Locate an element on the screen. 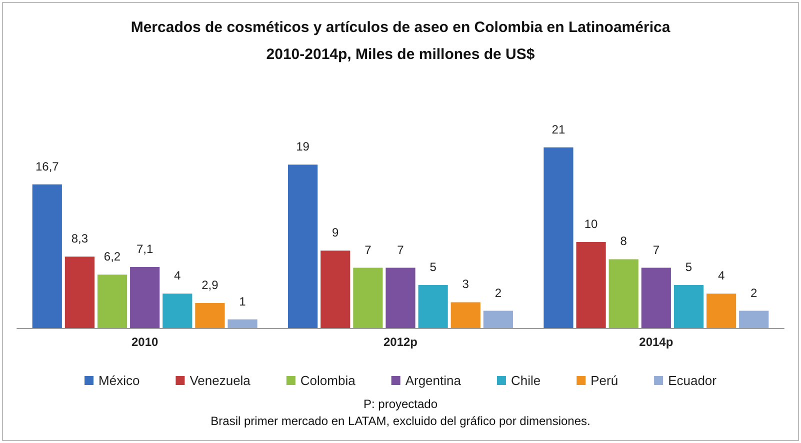 The image size is (801, 443). data-label: 9 is located at coordinates (336, 233).